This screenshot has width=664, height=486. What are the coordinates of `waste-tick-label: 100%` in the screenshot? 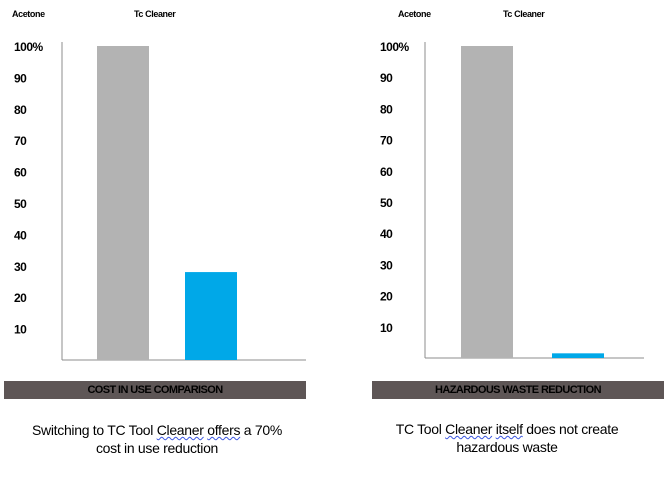 It's located at (395, 47).